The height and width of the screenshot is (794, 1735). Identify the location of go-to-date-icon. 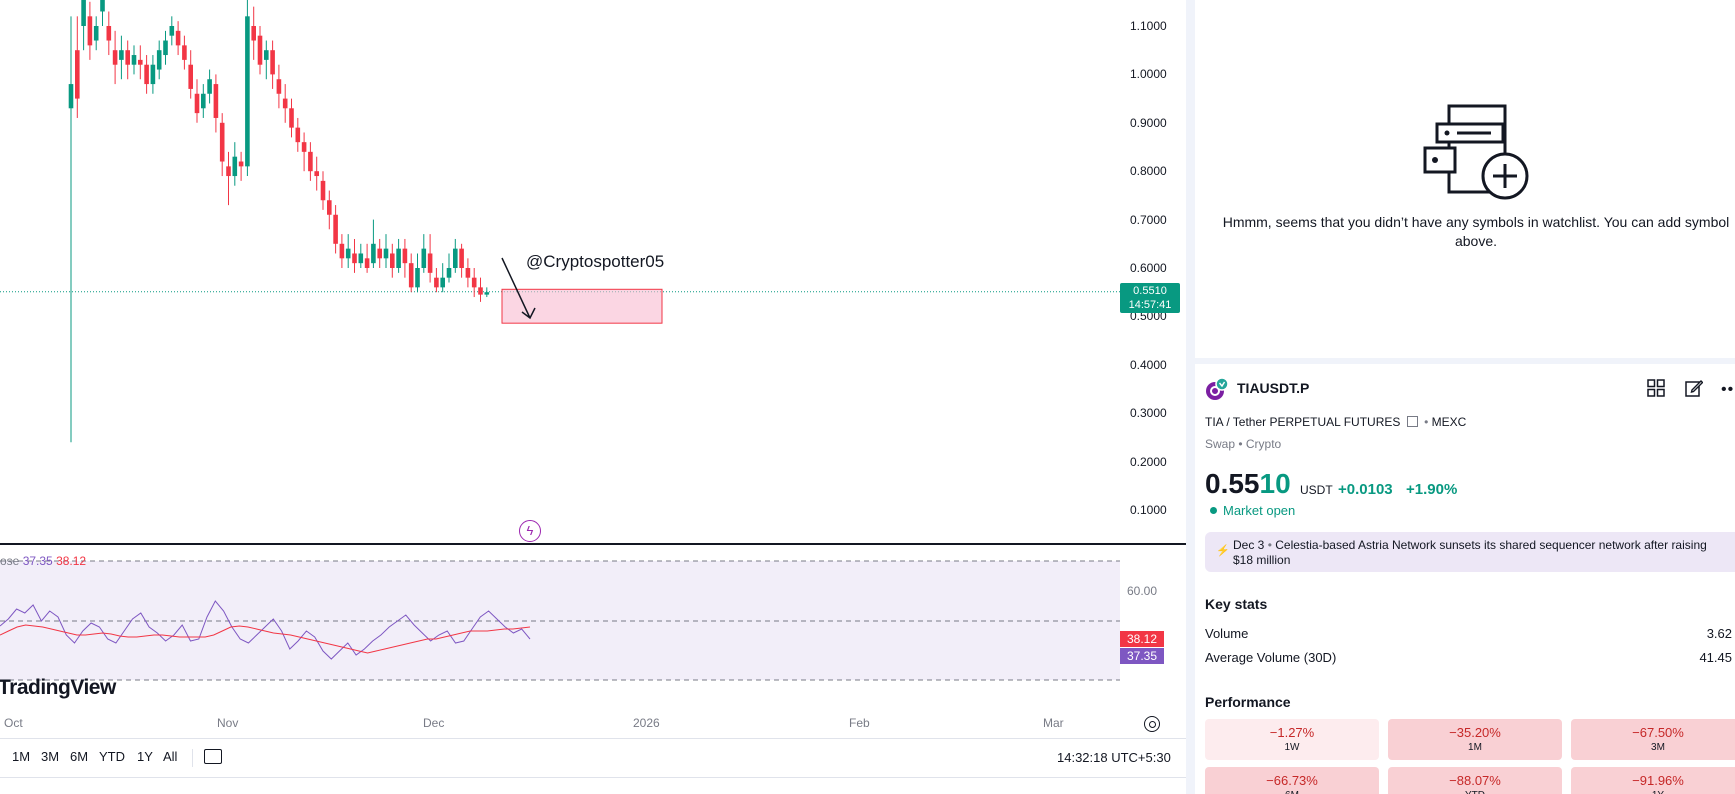
(213, 756).